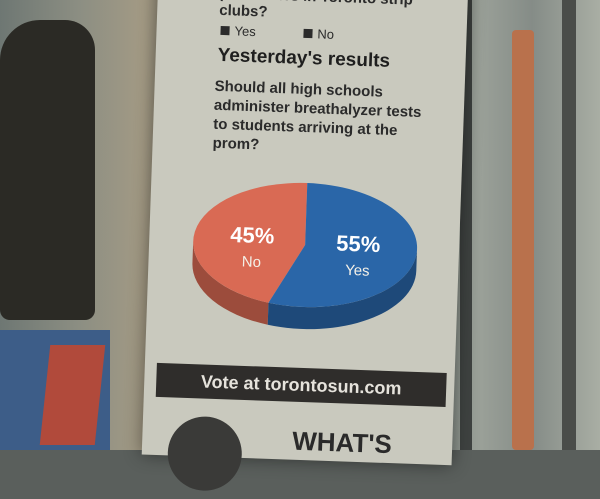 The height and width of the screenshot is (499, 600). Describe the element at coordinates (252, 262) in the screenshot. I see `pie-category-label-no: No` at that location.